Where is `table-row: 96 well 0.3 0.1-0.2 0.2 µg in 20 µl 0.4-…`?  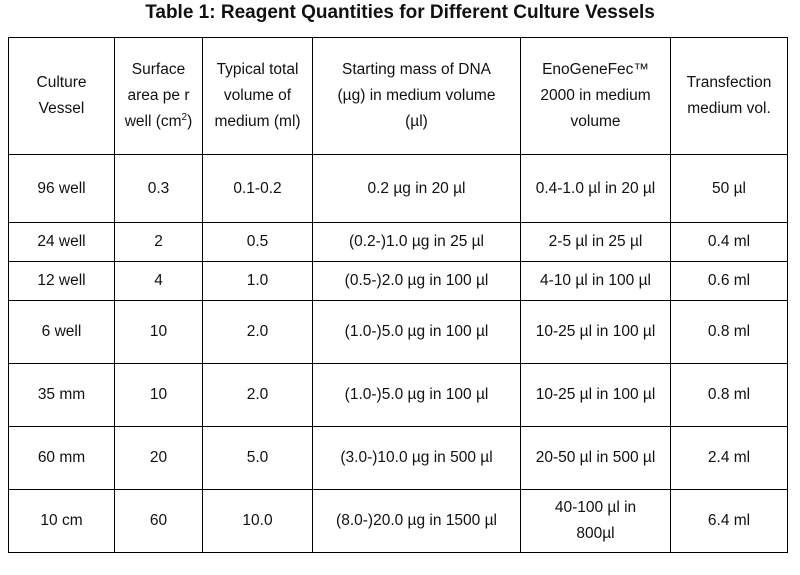 table-row: 96 well 0.3 0.1-0.2 0.2 µg in 20 µl 0.4-… is located at coordinates (398, 188).